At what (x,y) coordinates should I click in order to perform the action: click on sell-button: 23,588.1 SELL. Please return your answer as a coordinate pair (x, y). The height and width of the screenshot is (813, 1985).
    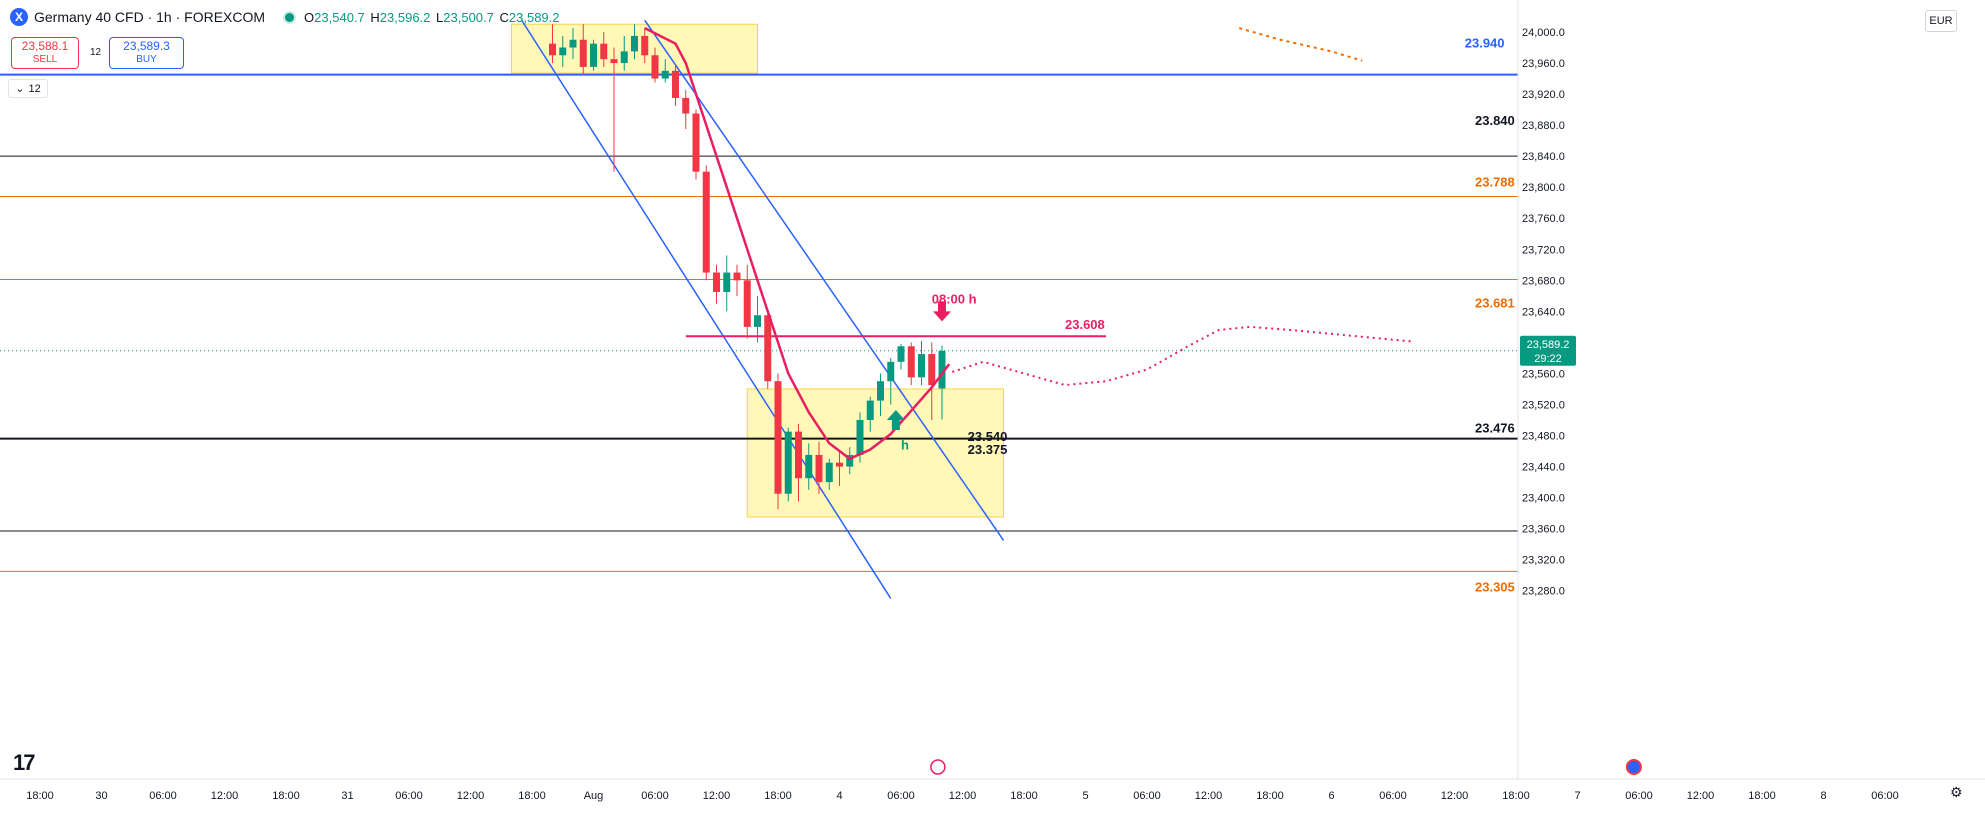
    Looking at the image, I should click on (45, 53).